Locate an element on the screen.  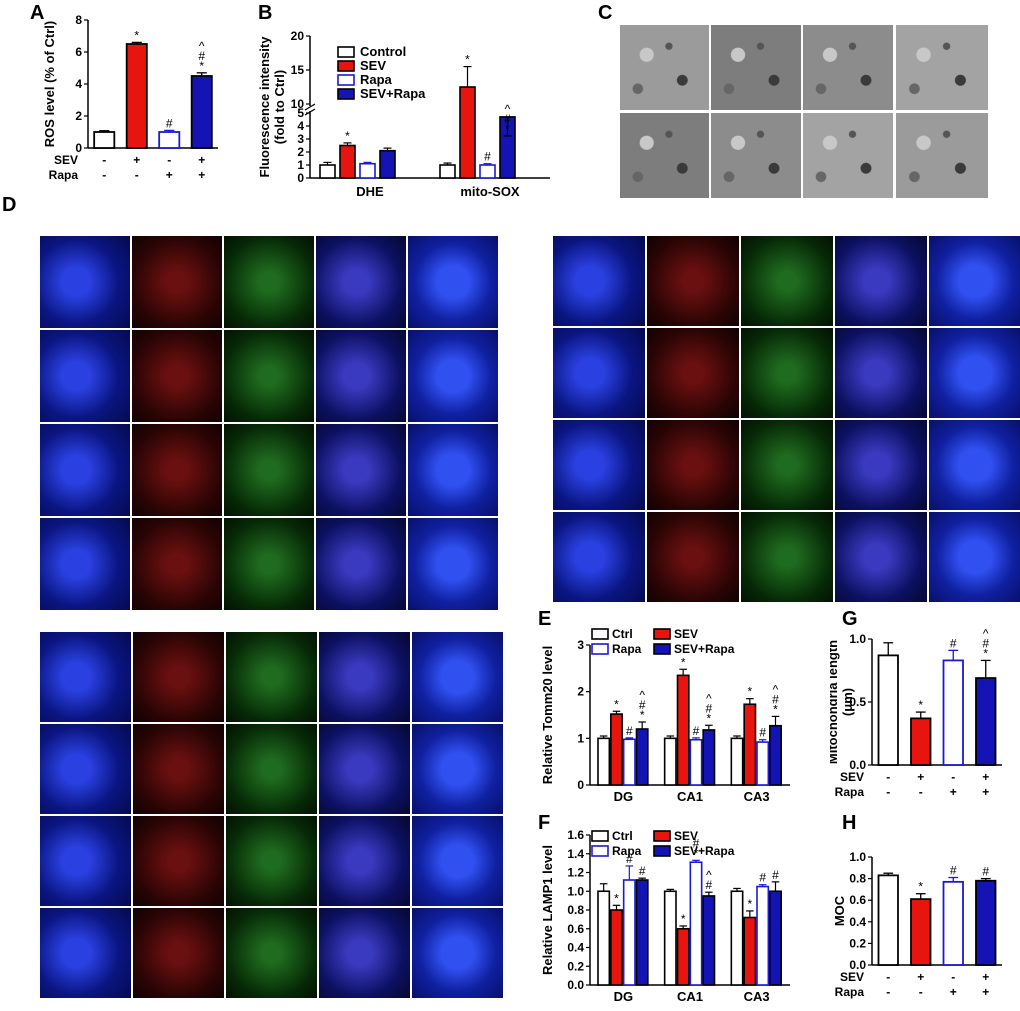
y-axis-label-line: Mitochondria length is located at coordinates (835, 702).